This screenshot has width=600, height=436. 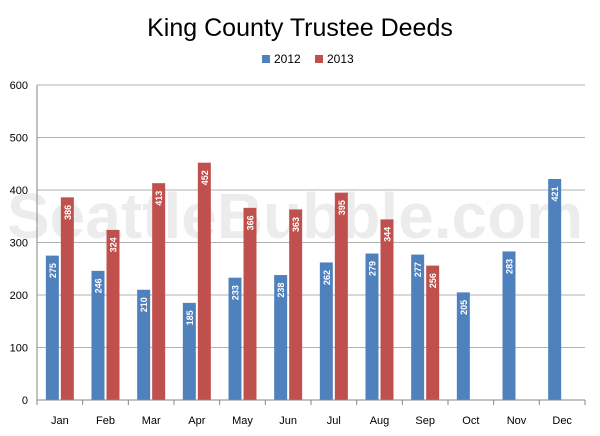 What do you see at coordinates (105, 421) in the screenshot?
I see `x-tick-label: Feb` at bounding box center [105, 421].